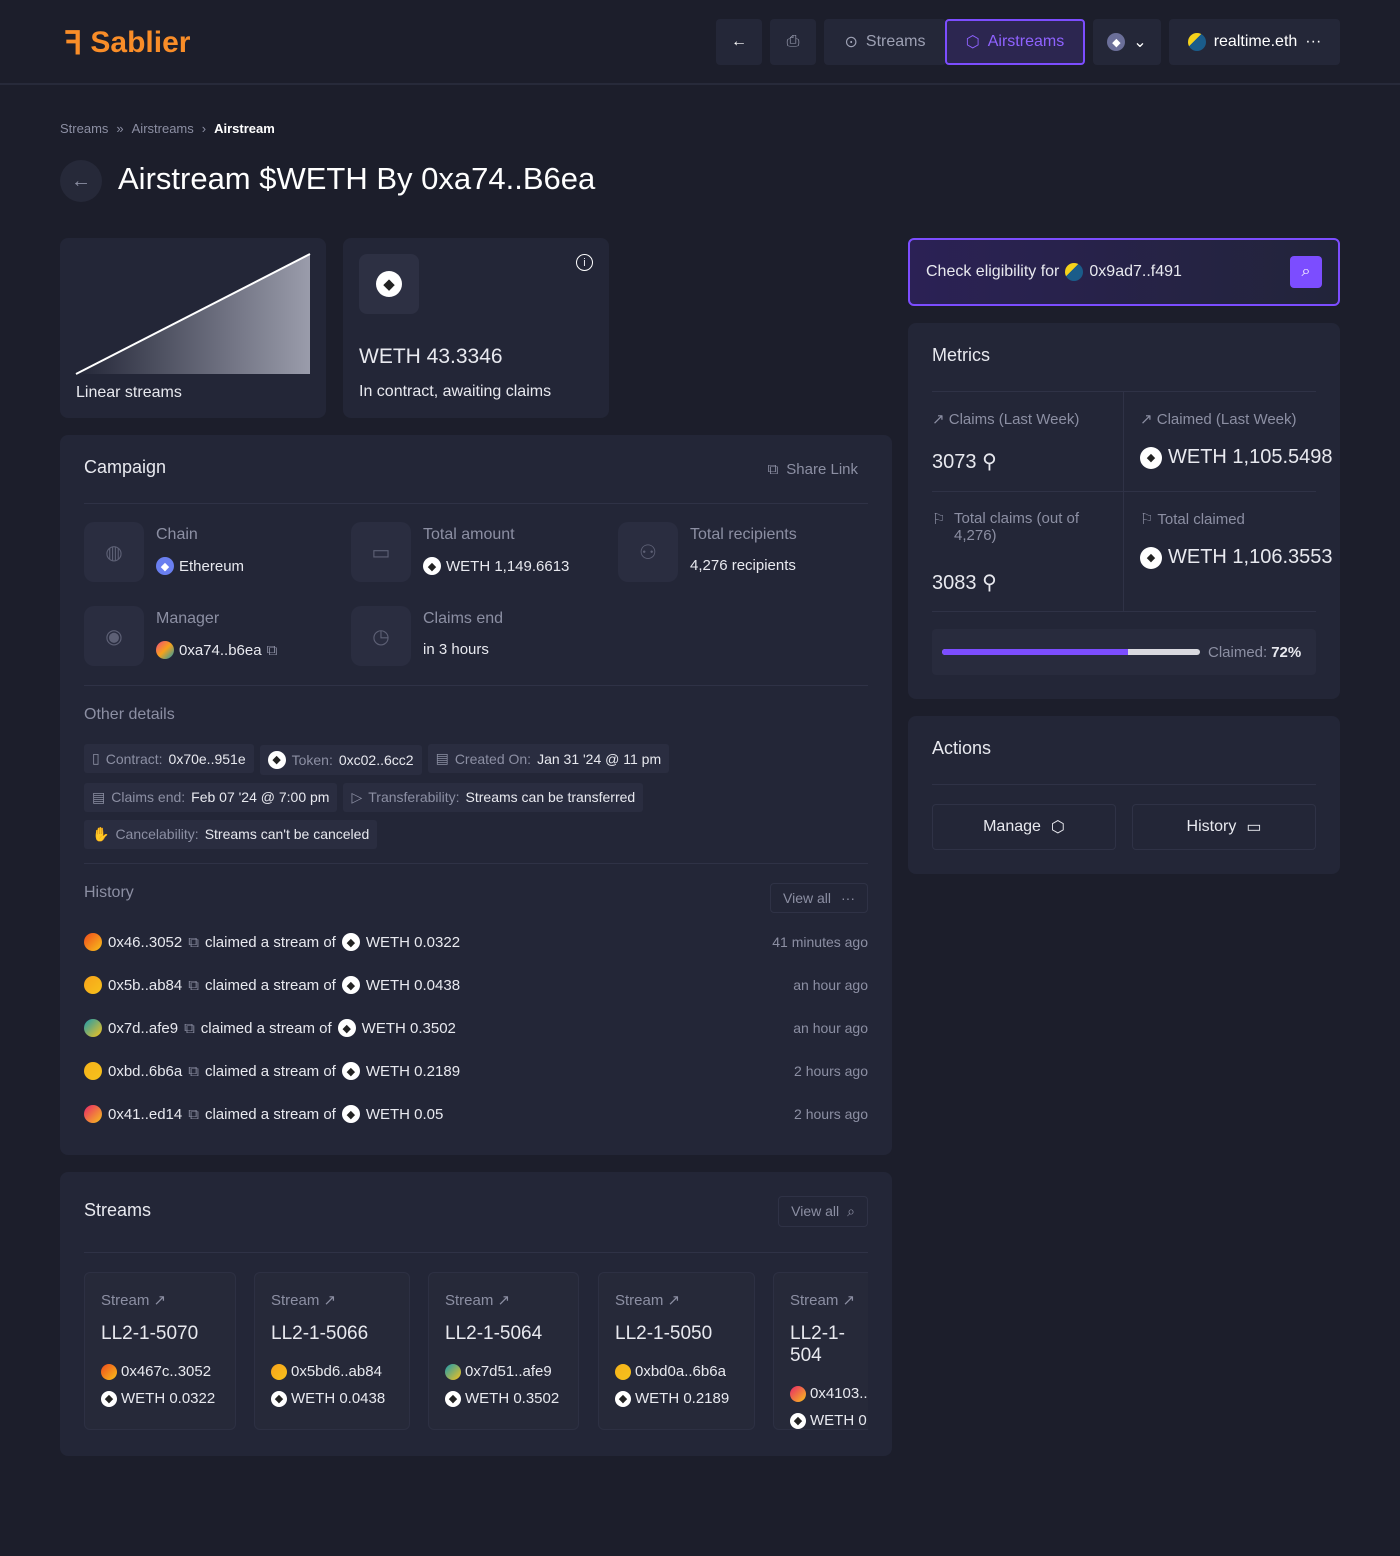  What do you see at coordinates (1254, 827) in the screenshot?
I see `archive-icon: ▭` at bounding box center [1254, 827].